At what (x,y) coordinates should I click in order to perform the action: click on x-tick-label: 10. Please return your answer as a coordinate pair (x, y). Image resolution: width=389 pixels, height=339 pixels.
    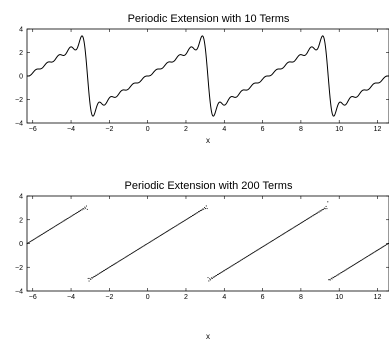
    Looking at the image, I should click on (339, 297).